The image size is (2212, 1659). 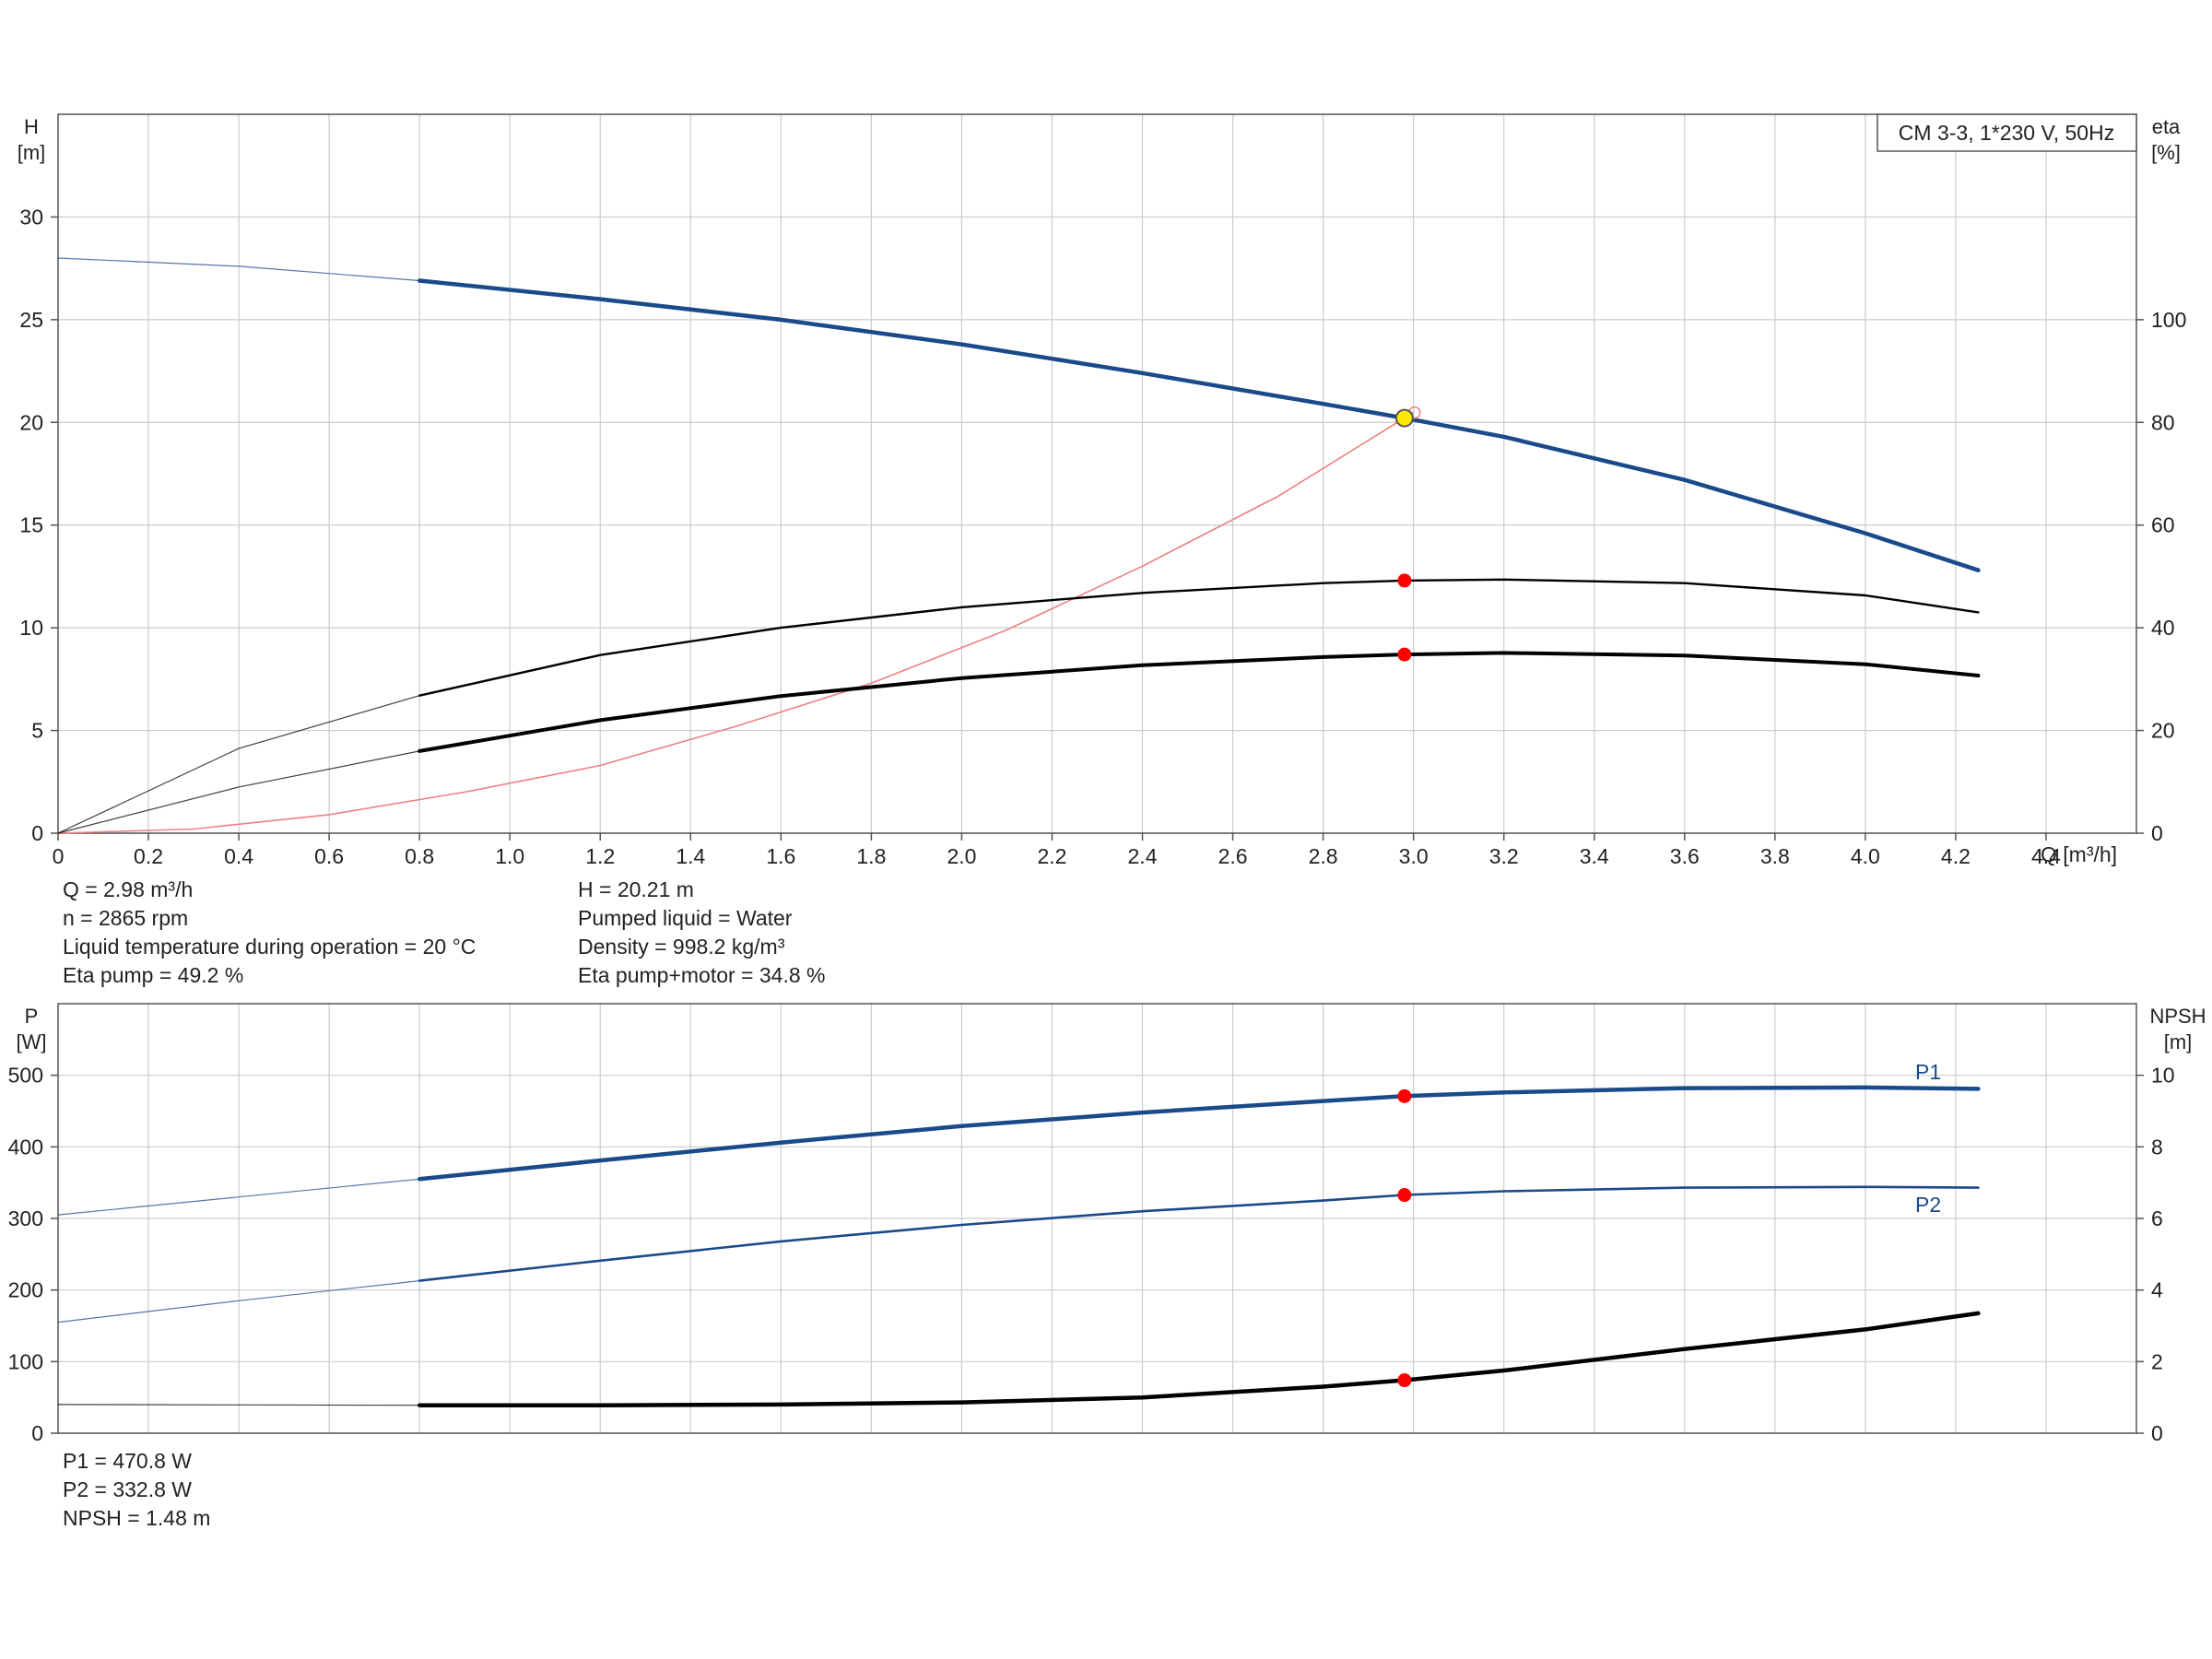 What do you see at coordinates (238, 1197) in the screenshot?
I see `p1-curve-extrapolated` at bounding box center [238, 1197].